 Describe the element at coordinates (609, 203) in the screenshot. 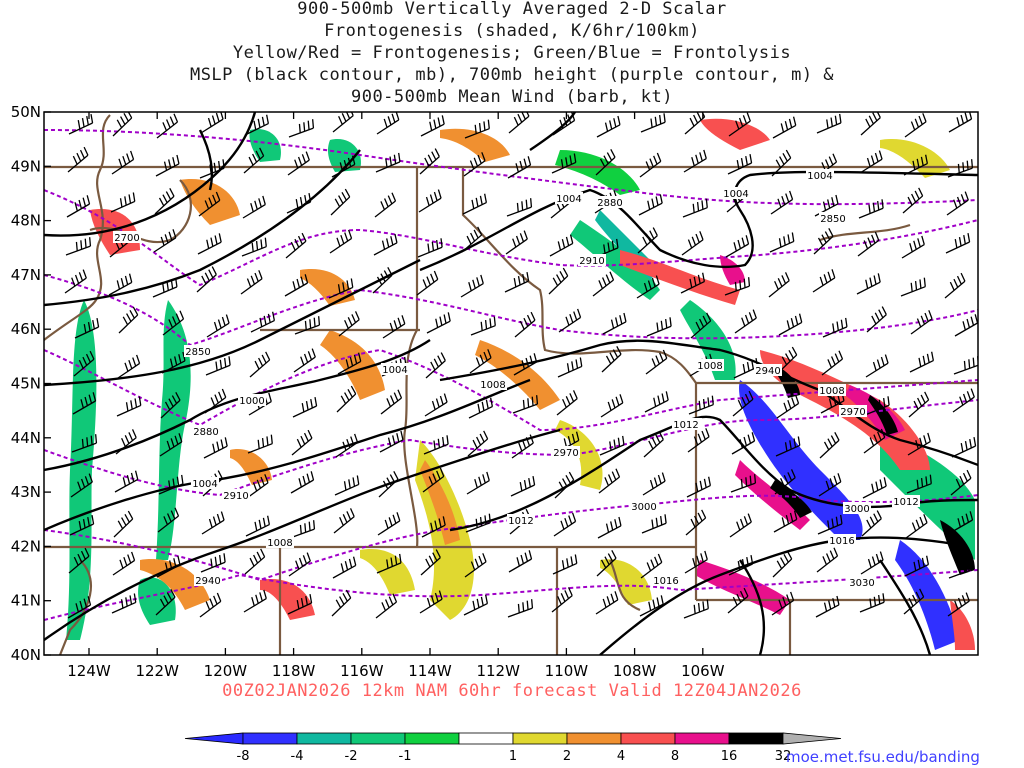

I see `height-label: 2880` at that location.